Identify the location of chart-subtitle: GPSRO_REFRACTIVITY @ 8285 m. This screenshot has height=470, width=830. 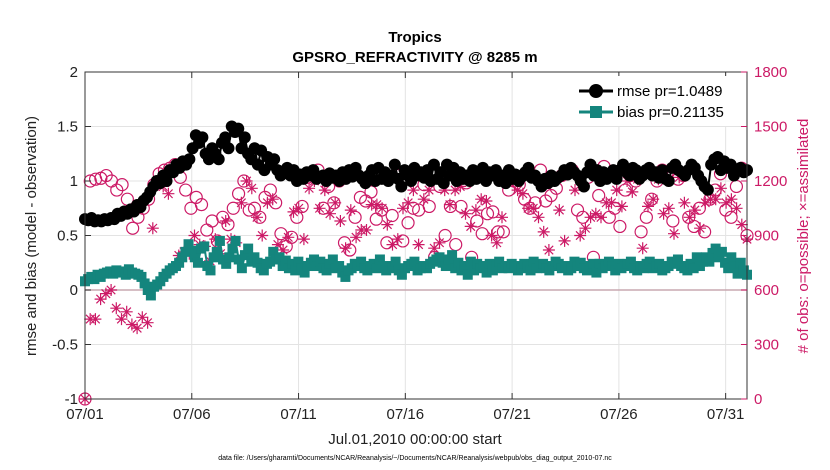
(414, 57).